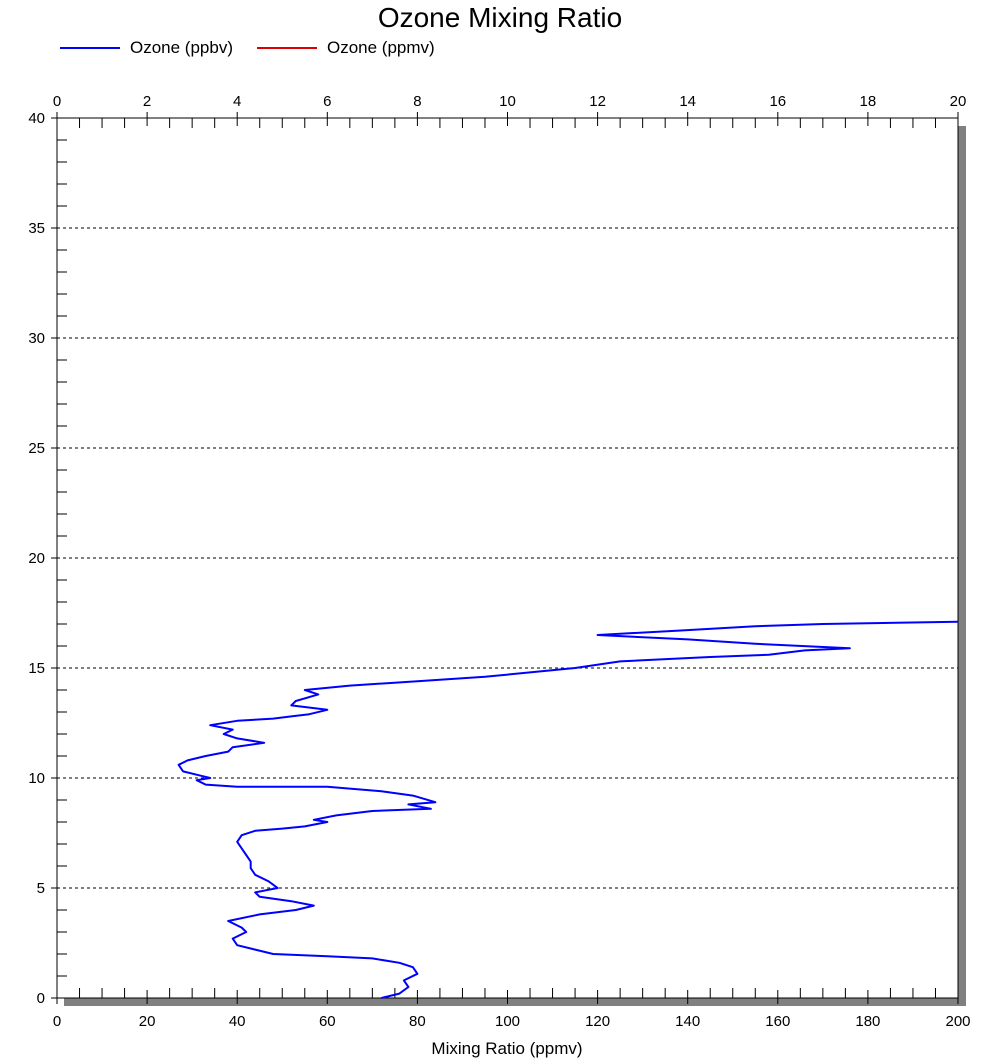  What do you see at coordinates (868, 101) in the screenshot?
I see `x2-tick-label-18: 18` at bounding box center [868, 101].